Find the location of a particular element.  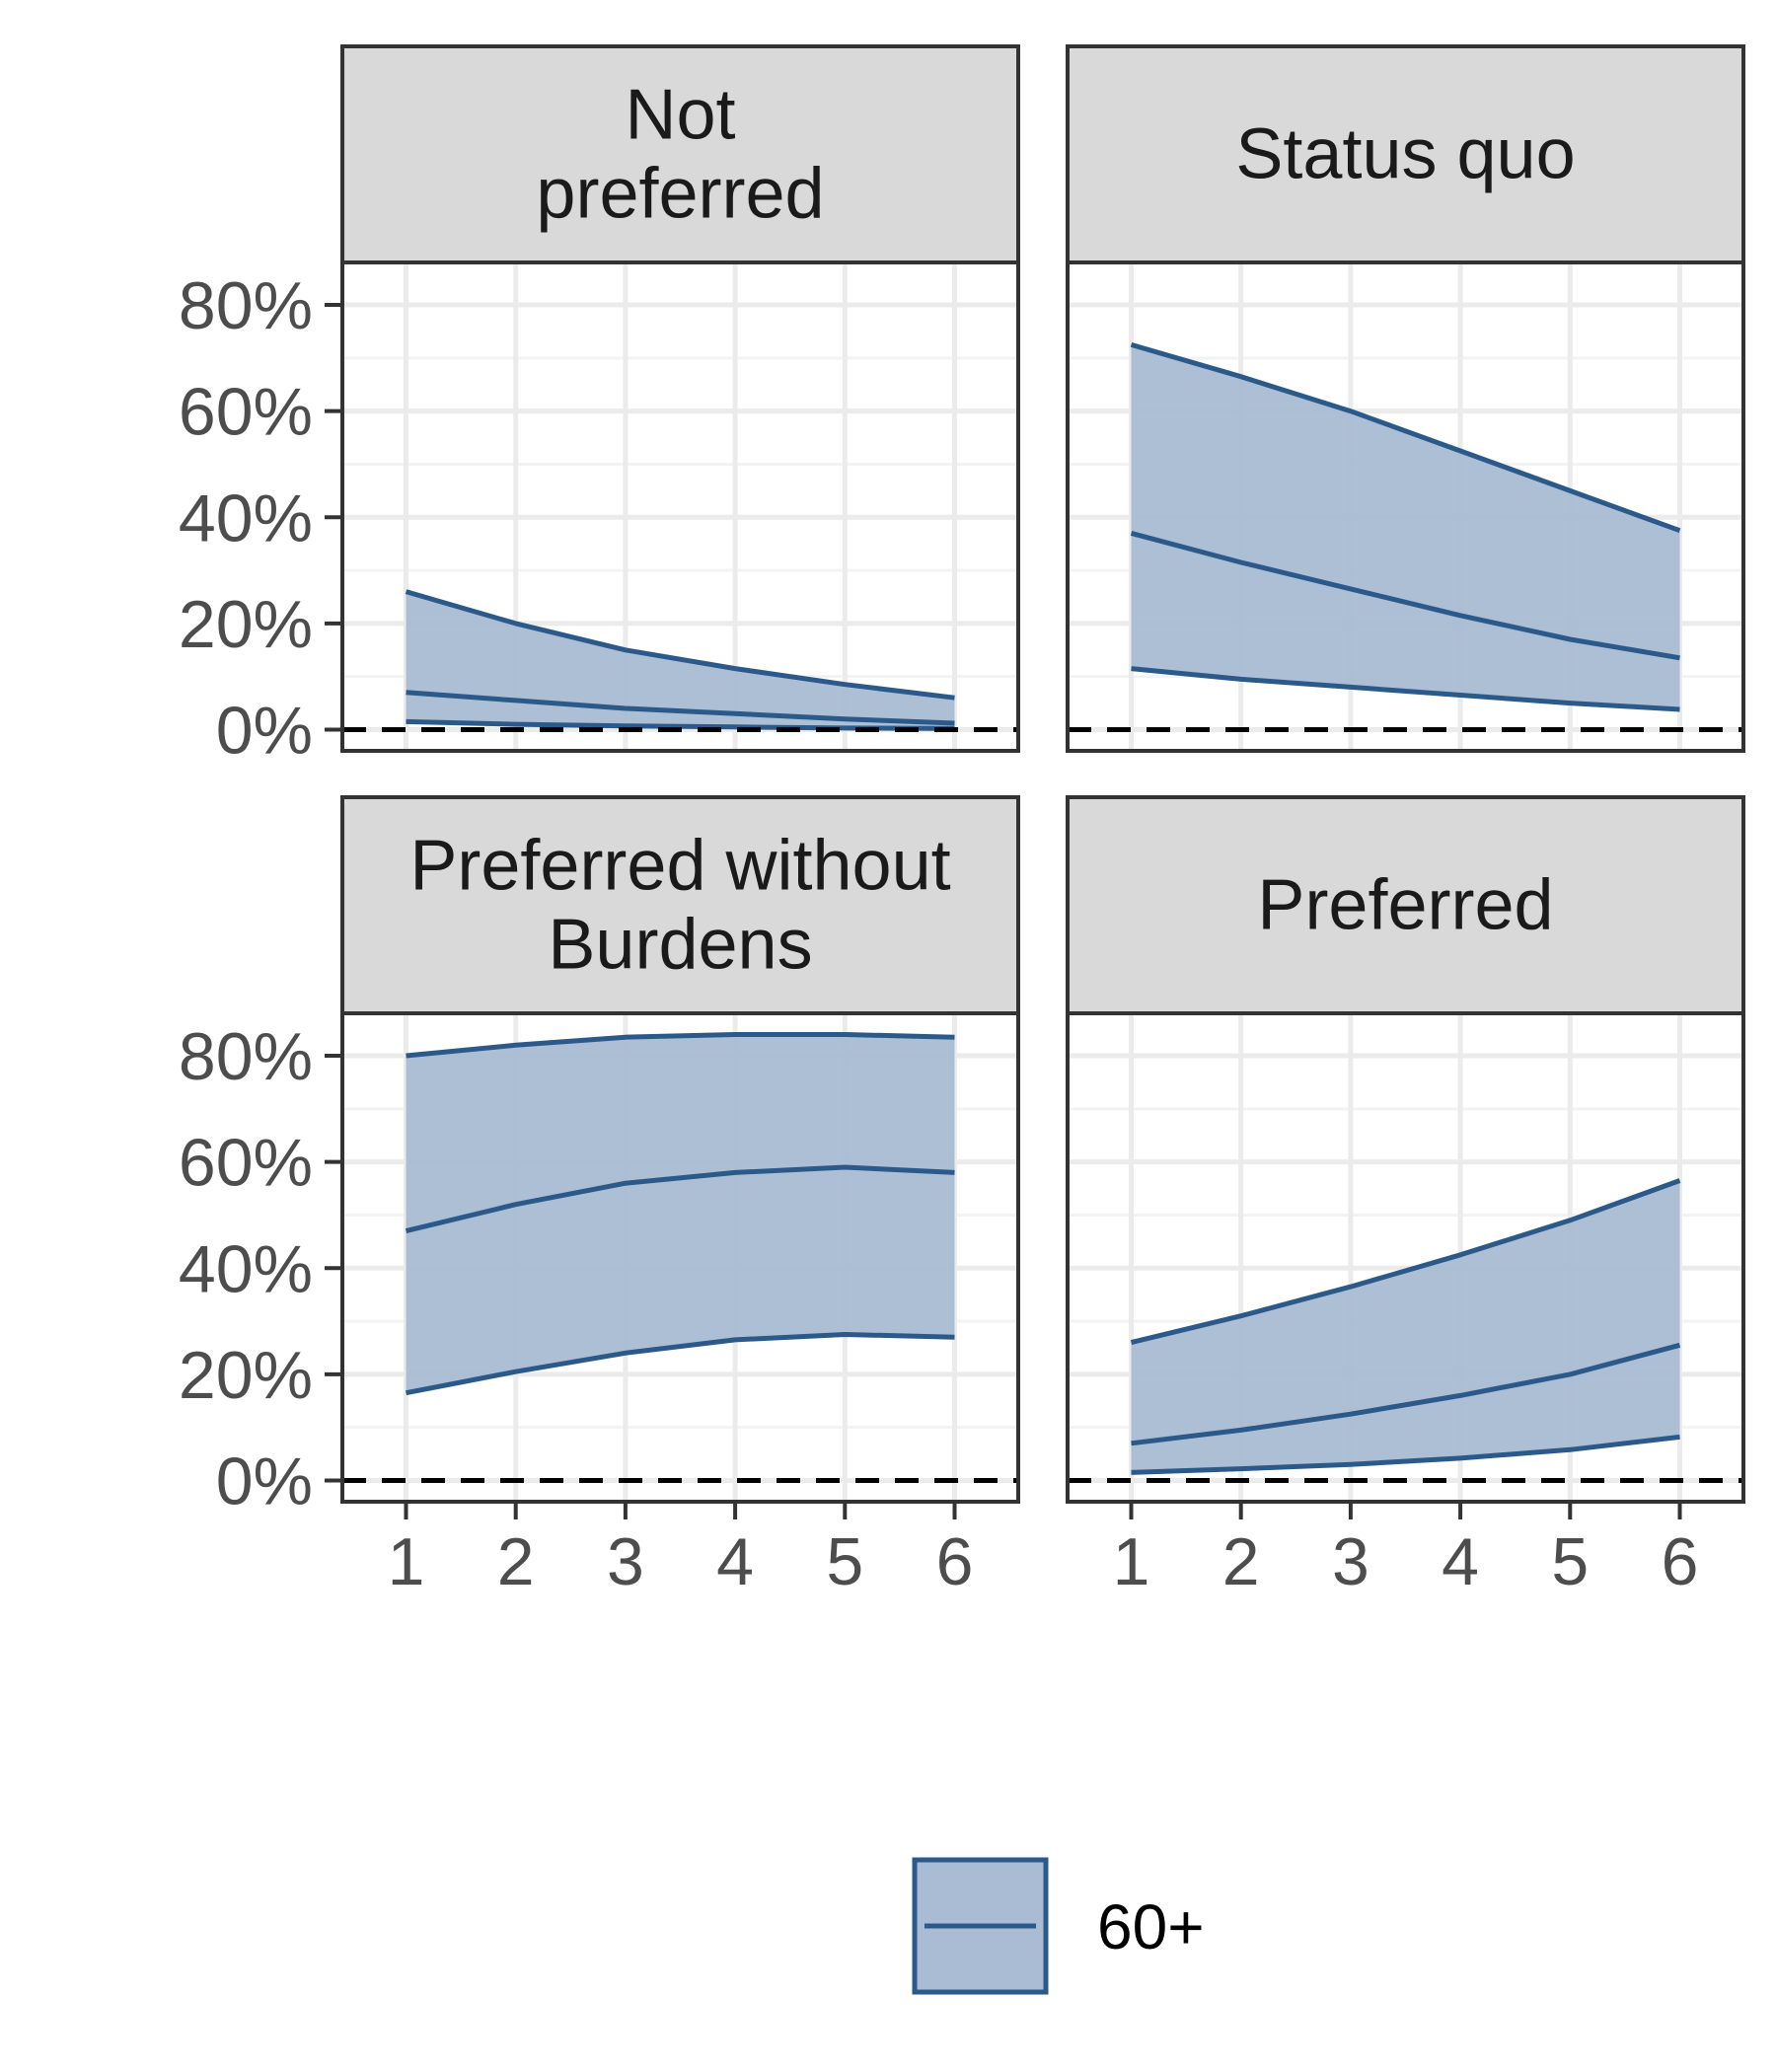

facet-strip-label-line: Status quo is located at coordinates (1405, 154).